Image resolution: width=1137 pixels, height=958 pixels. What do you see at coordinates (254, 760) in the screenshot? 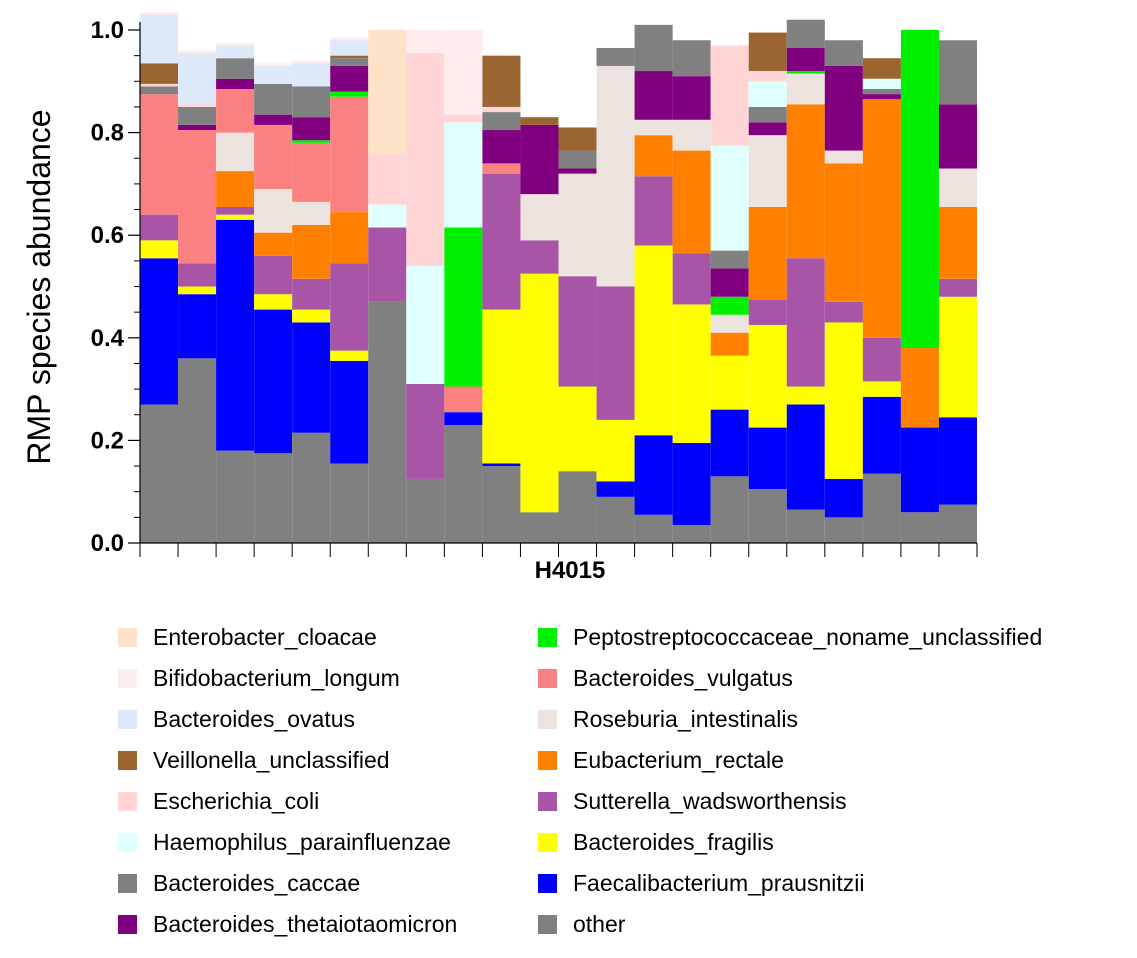
I see `legend-item: Veillonella_unclassified` at bounding box center [254, 760].